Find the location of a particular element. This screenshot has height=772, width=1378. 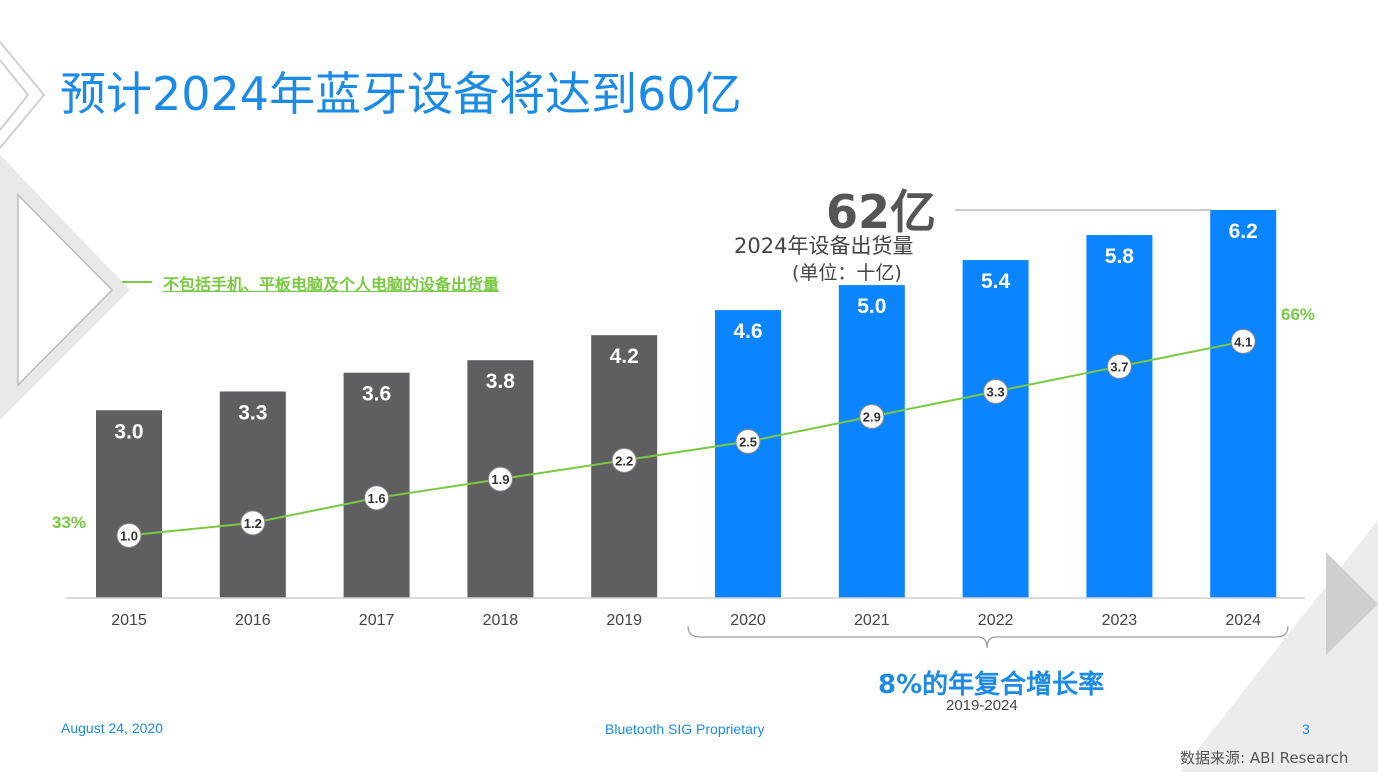

x-tick-label: 2020 is located at coordinates (748, 620).